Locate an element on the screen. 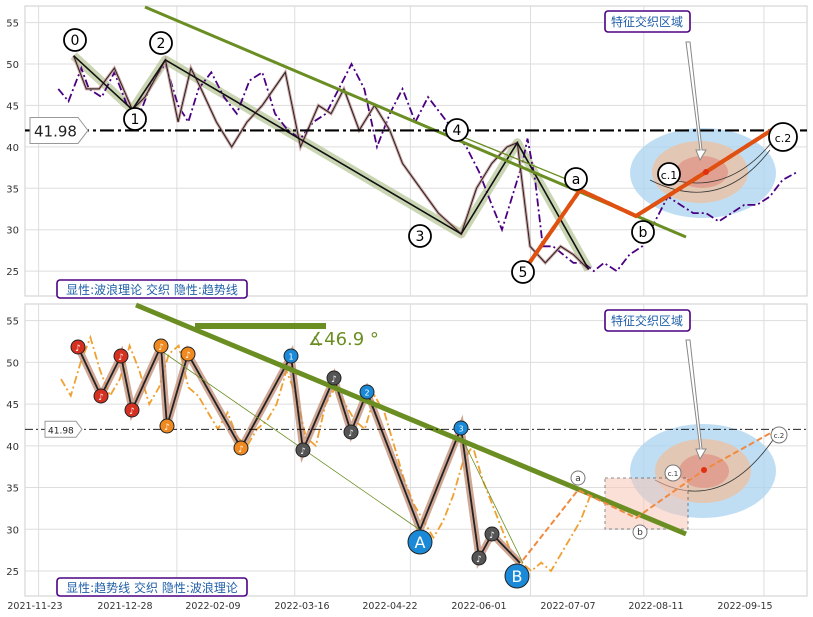  wave-point-label: c.1 is located at coordinates (669, 175).